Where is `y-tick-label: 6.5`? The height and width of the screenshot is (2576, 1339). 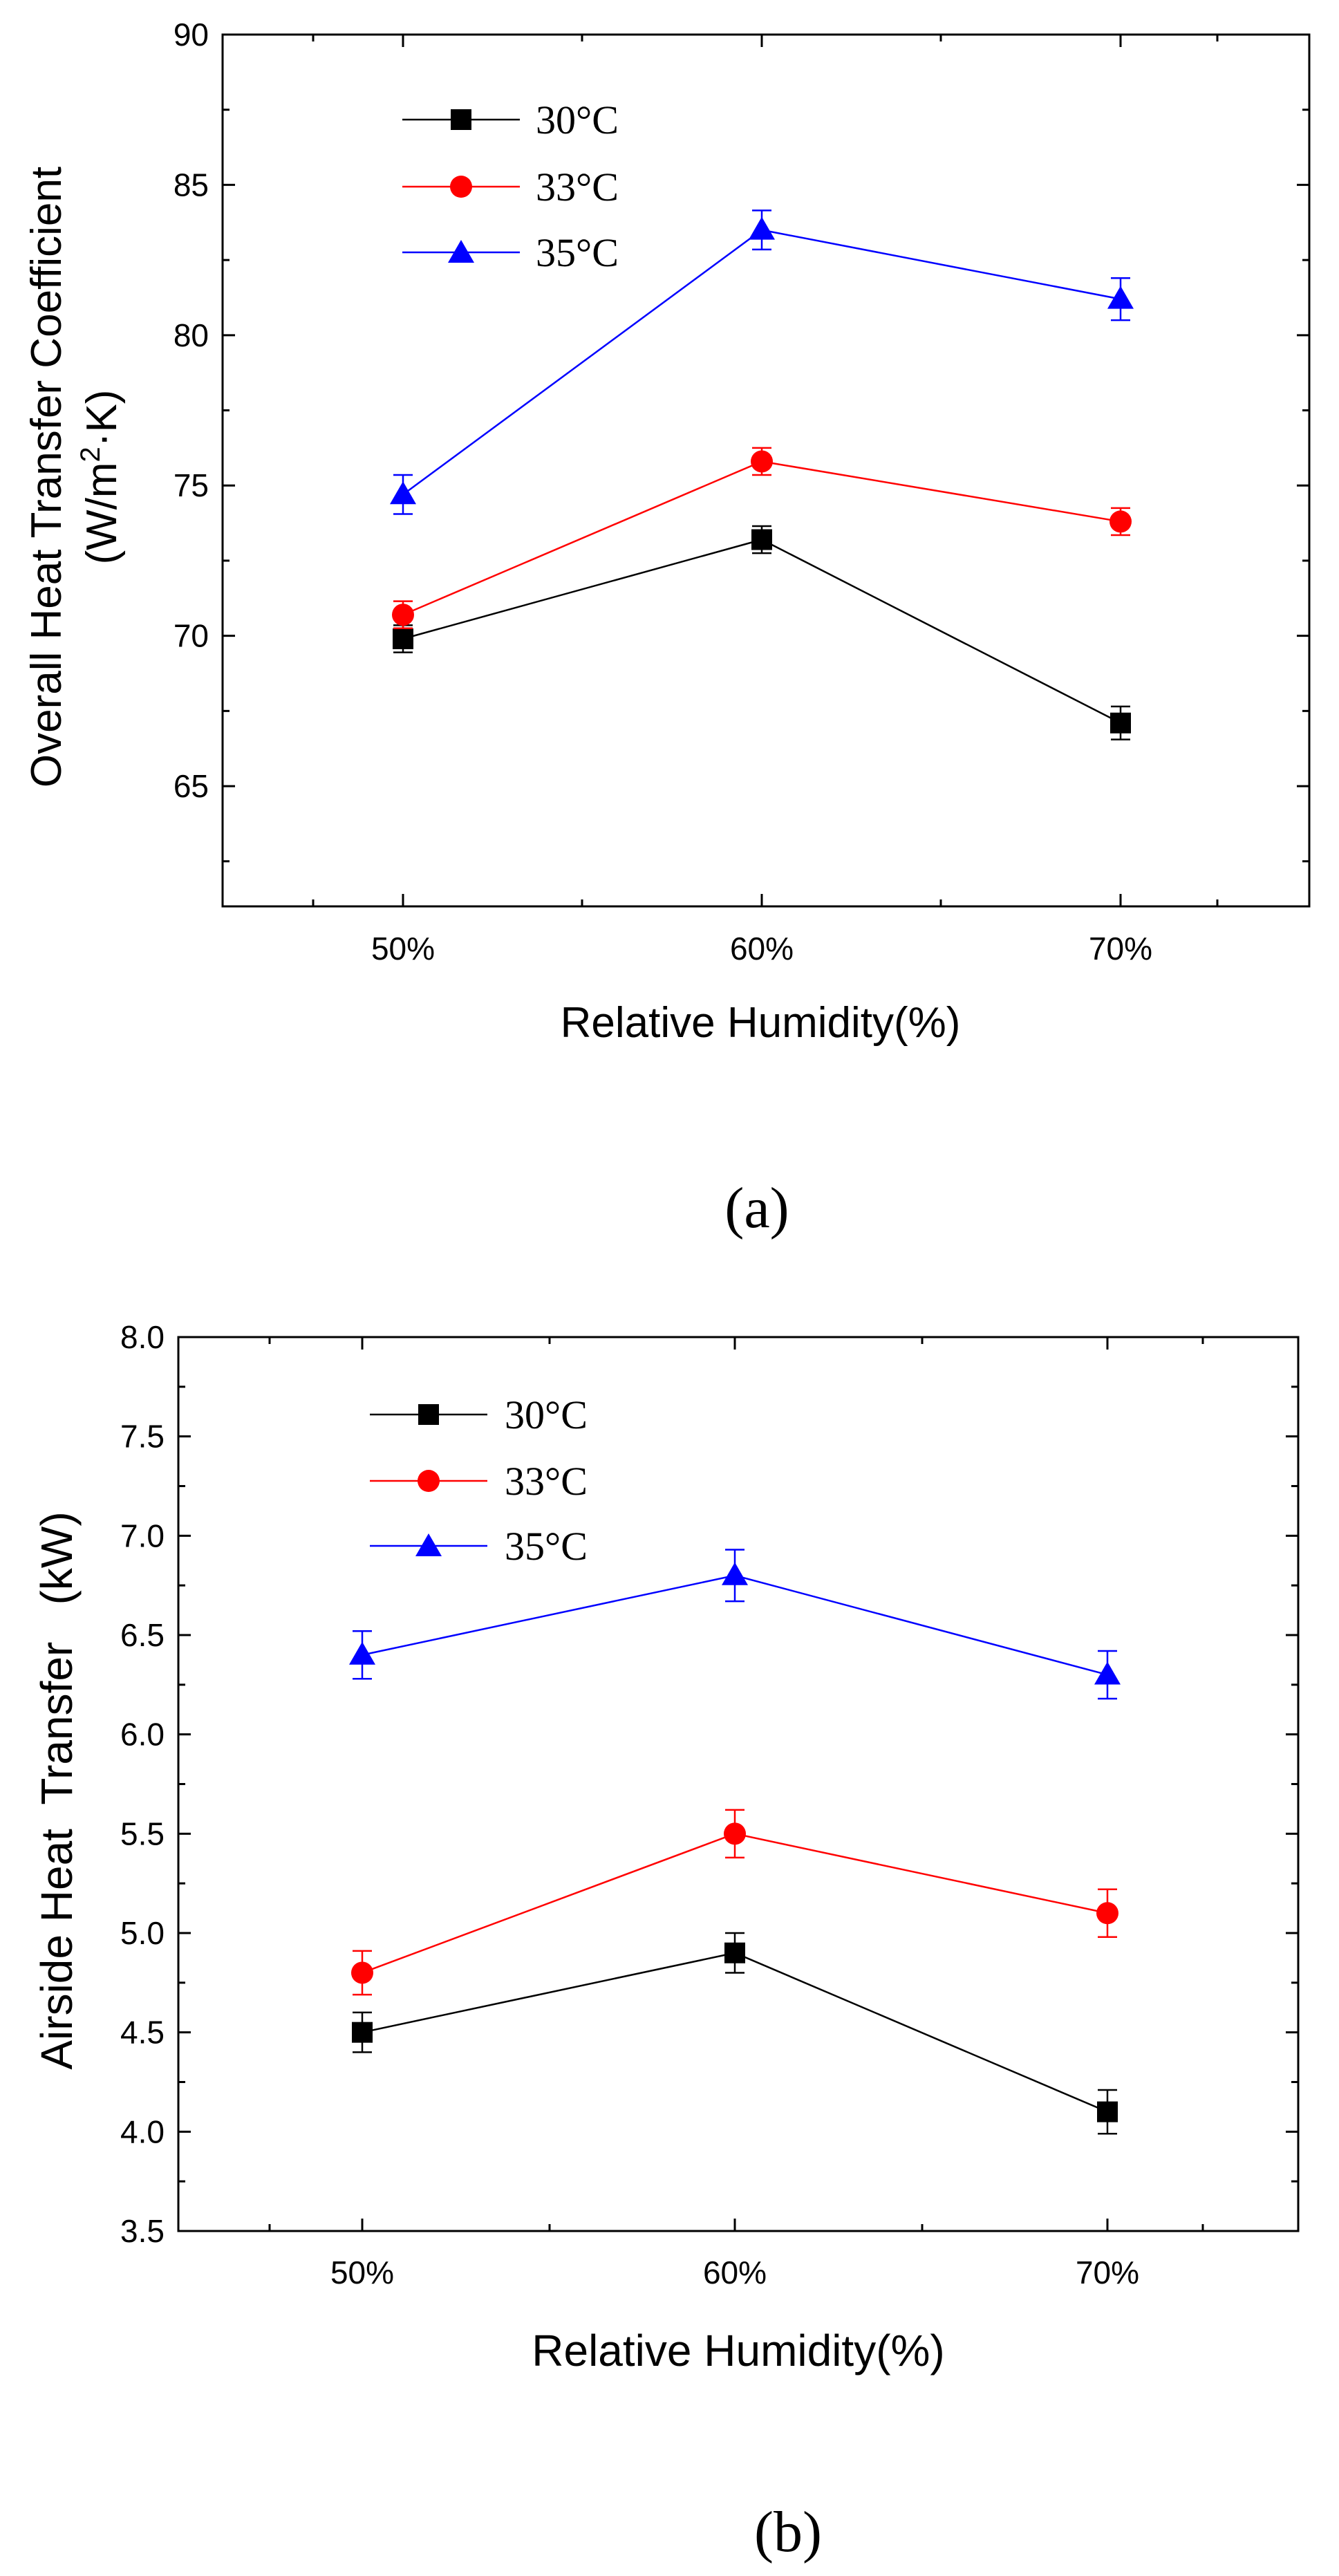 y-tick-label: 6.5 is located at coordinates (142, 1635).